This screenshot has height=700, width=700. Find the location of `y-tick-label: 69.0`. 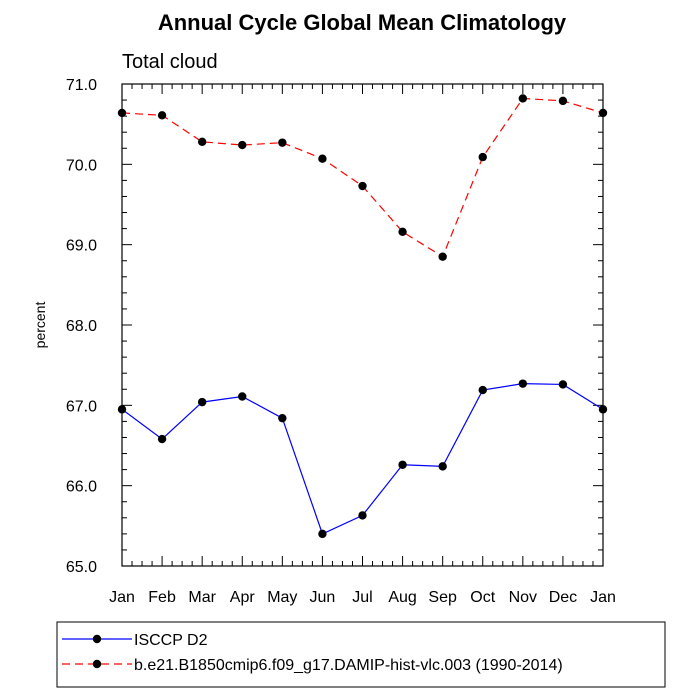

y-tick-label: 69.0 is located at coordinates (81, 246).